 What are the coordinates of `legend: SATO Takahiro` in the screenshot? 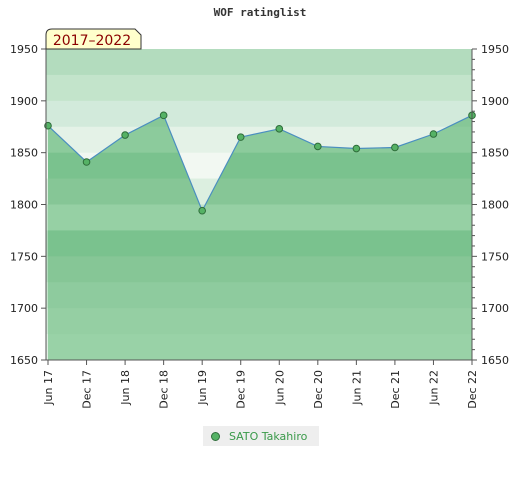 It's located at (261, 436).